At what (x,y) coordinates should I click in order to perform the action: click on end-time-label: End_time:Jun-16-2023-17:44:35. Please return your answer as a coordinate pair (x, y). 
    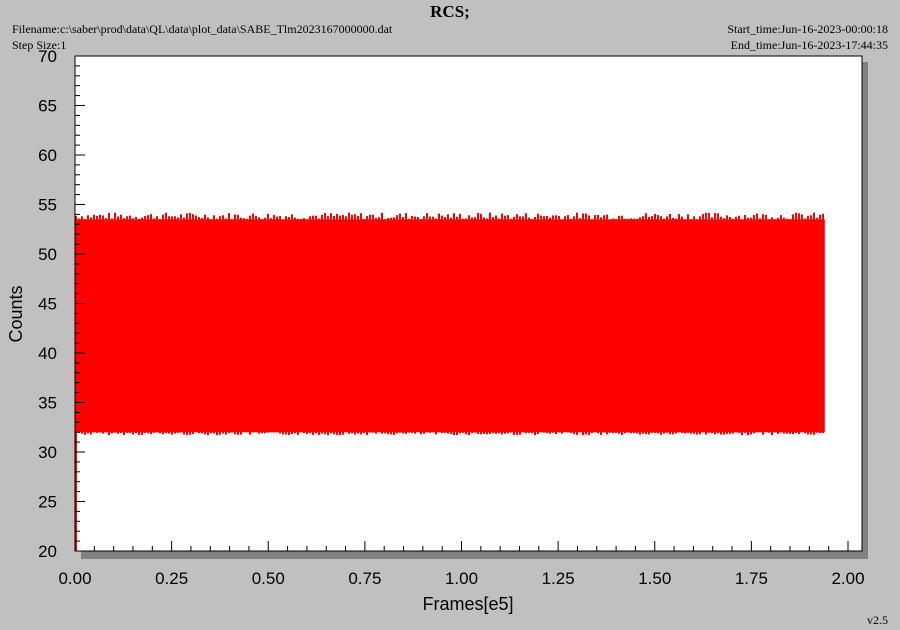
    Looking at the image, I should click on (809, 45).